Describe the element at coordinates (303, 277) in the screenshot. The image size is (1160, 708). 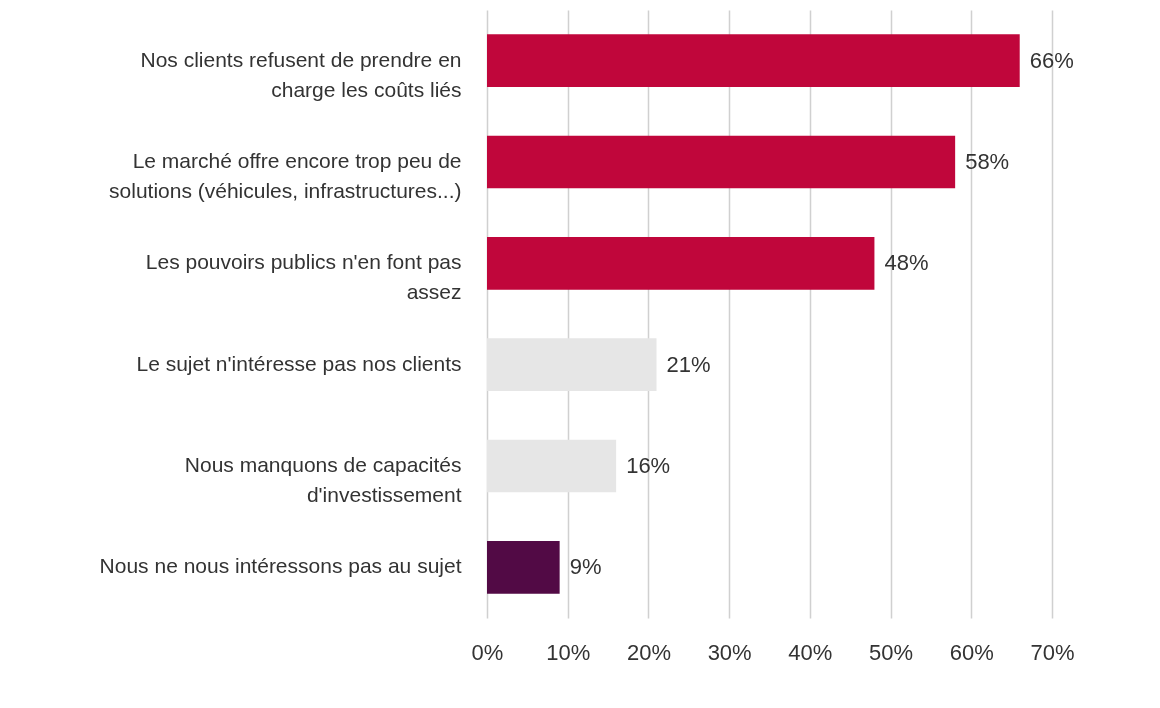
I see `y-tick-label: Les pouvoirs publics n'en font pas assez` at that location.